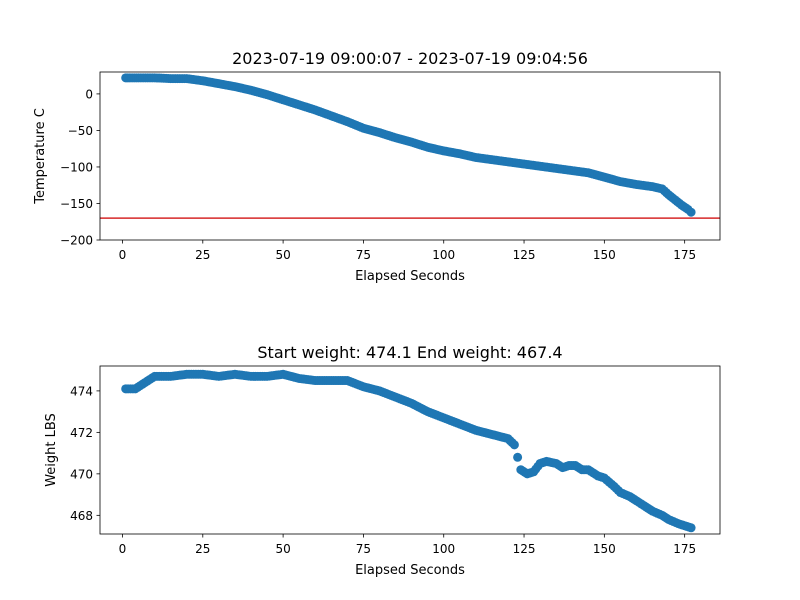 This screenshot has height=600, width=800. What do you see at coordinates (76, 241) in the screenshot?
I see `temperature-y-tick-label: −200` at bounding box center [76, 241].